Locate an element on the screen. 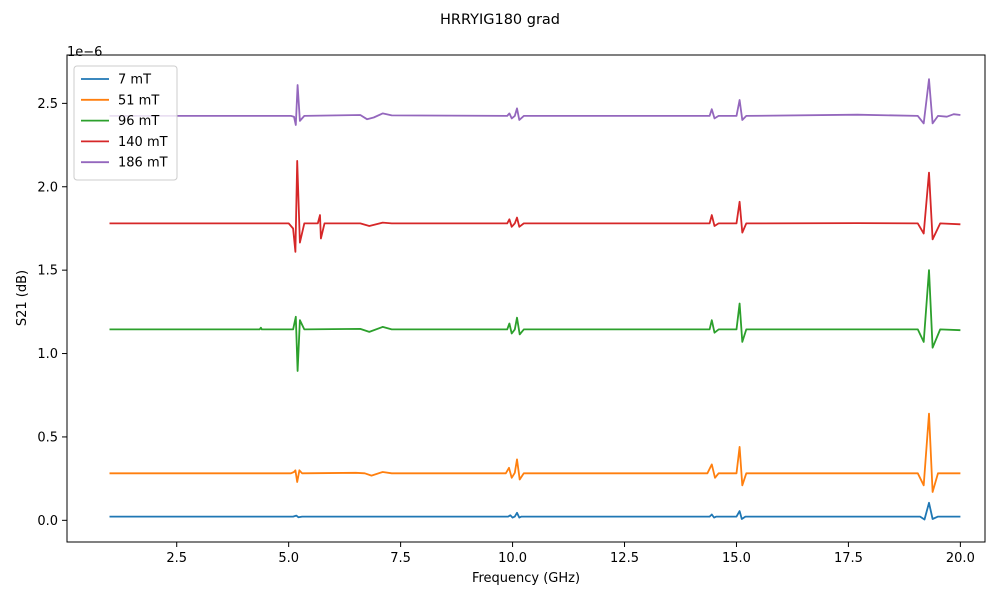 Image resolution: width=1000 pixels, height=600 pixels. x-tick-label: 15.0 is located at coordinates (736, 558).